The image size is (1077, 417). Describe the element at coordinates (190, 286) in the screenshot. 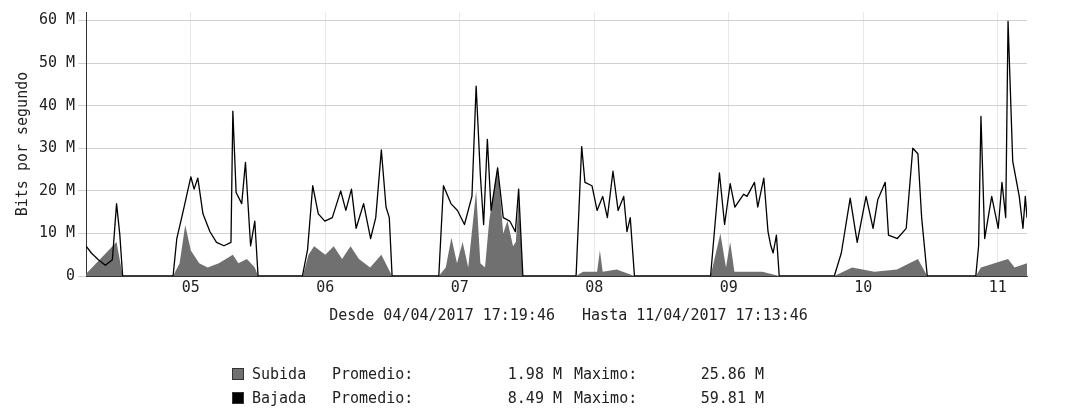

I see `x-tick-label: 05` at that location.